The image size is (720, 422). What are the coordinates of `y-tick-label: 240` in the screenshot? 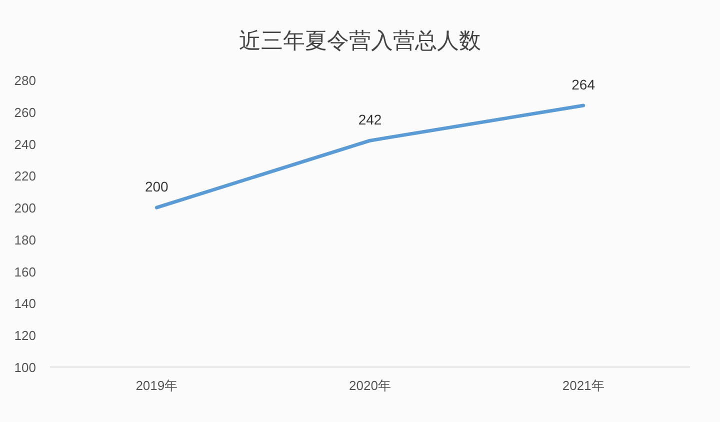 It's located at (25, 144).